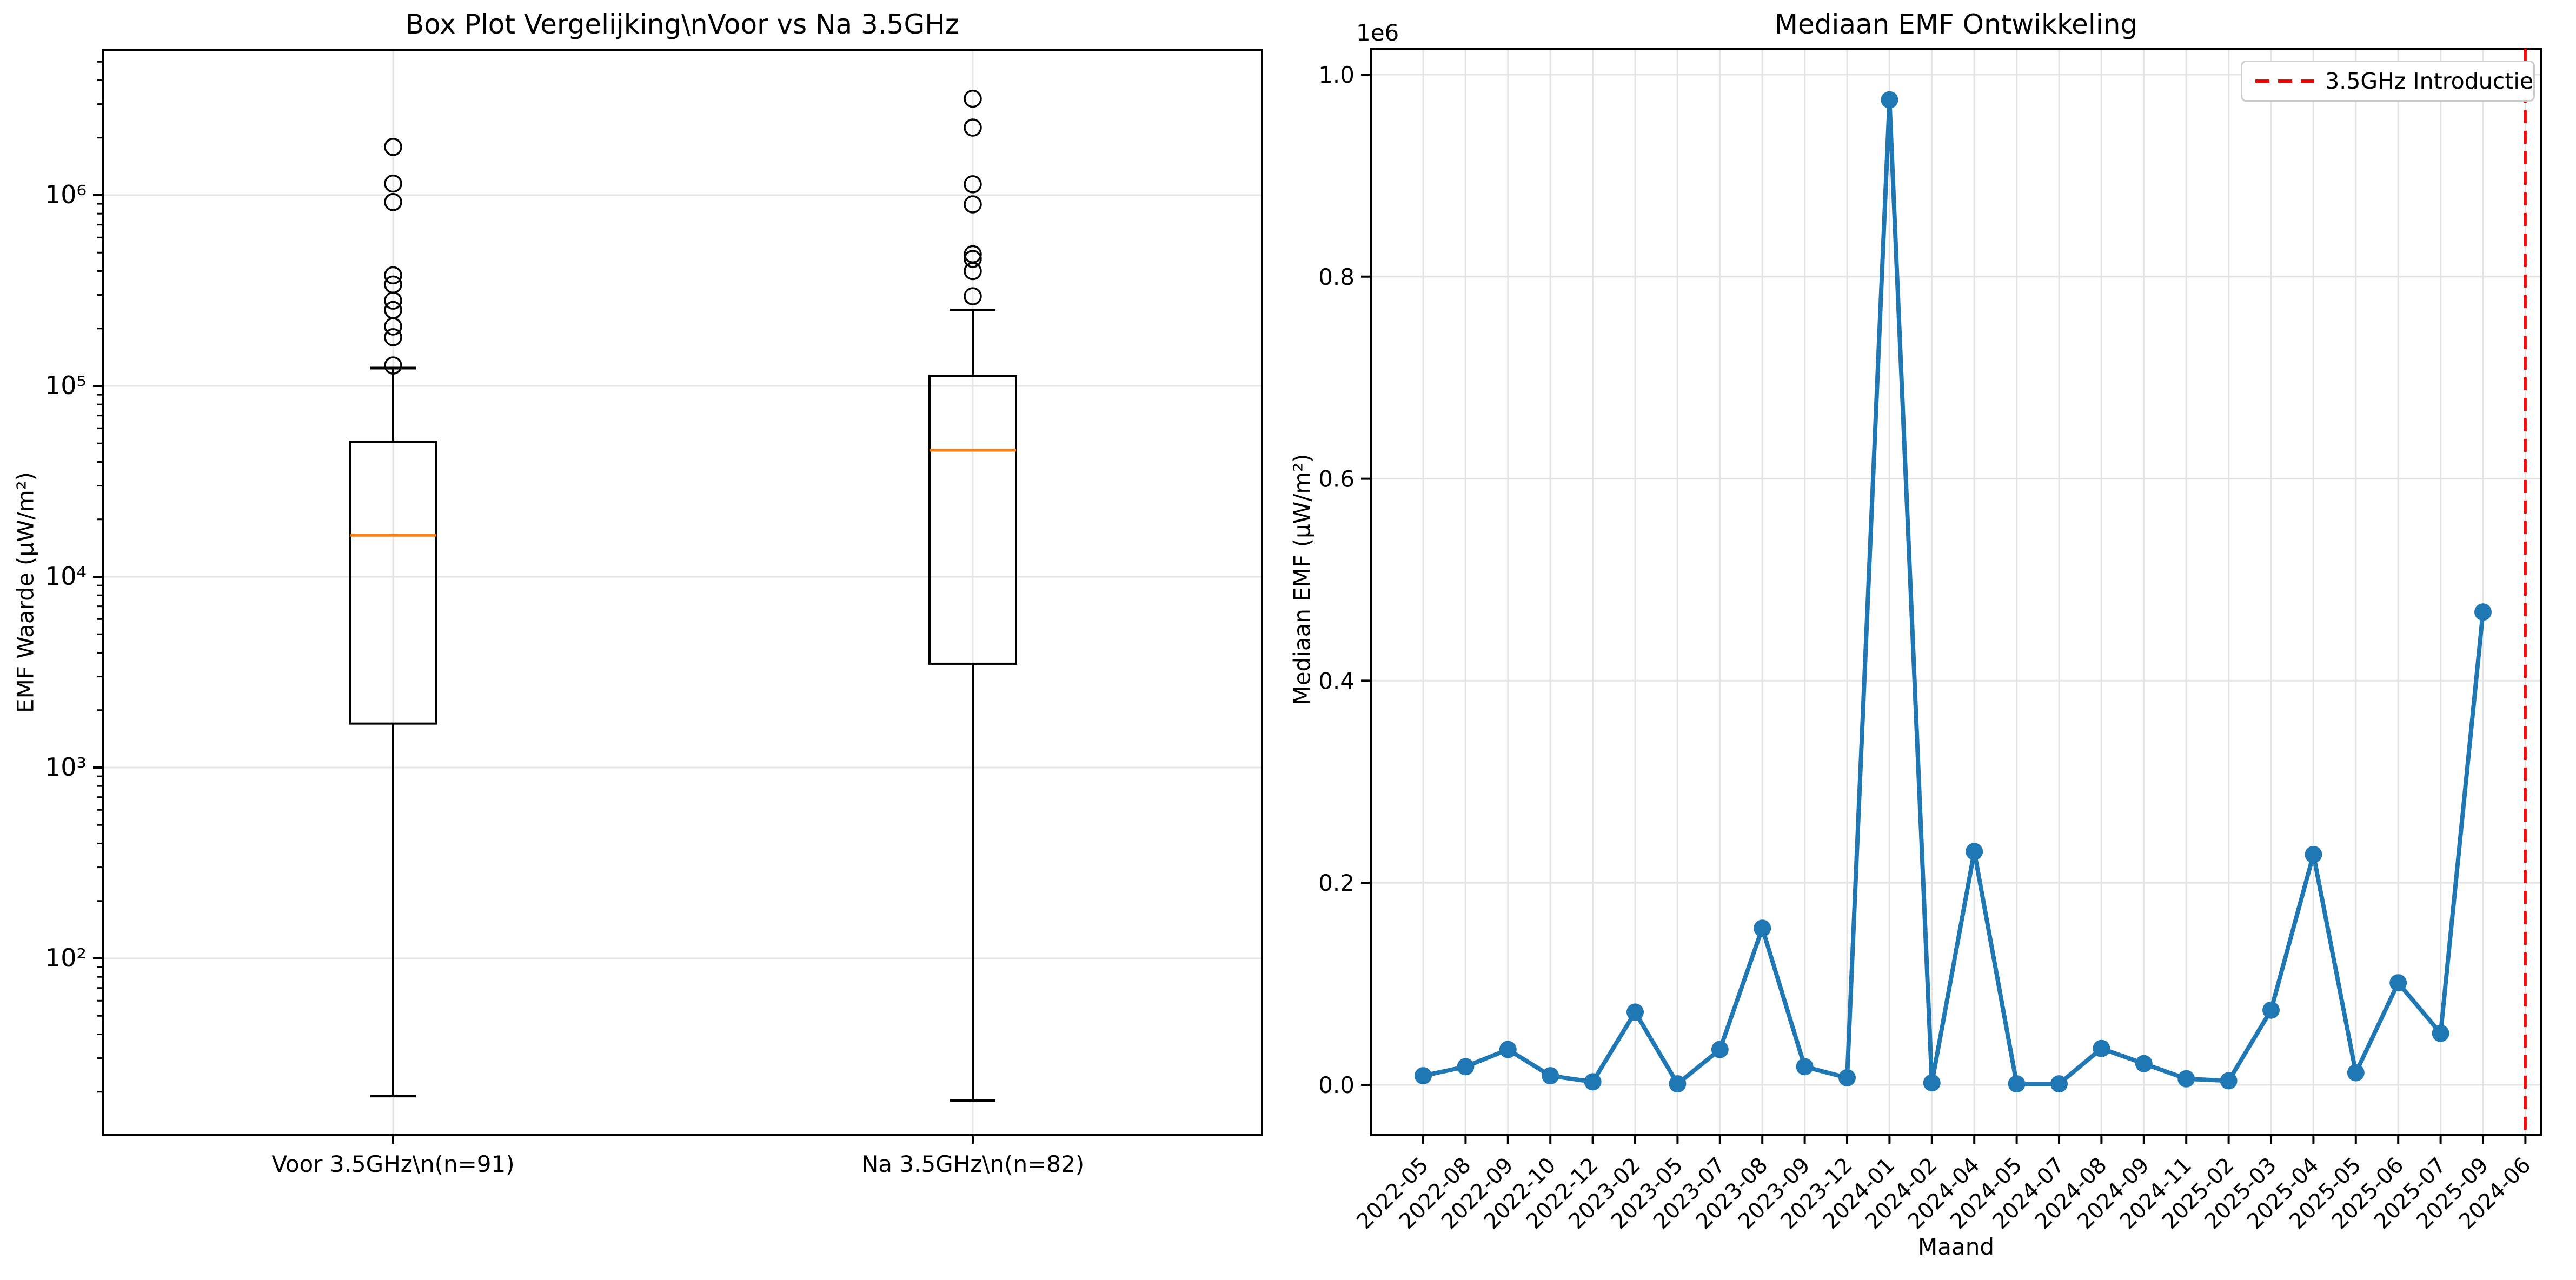 The height and width of the screenshot is (1280, 2576). What do you see at coordinates (973, 1164) in the screenshot?
I see `x-tick-label: Na 3.5GHz\n(n=82)` at bounding box center [973, 1164].